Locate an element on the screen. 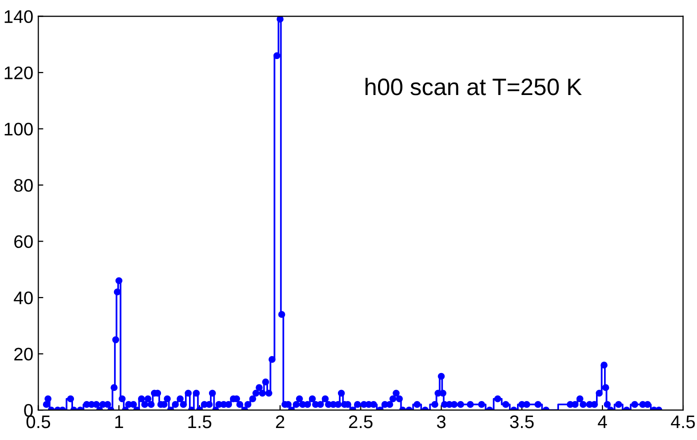 The height and width of the screenshot is (440, 697). x-tick-label: 2 is located at coordinates (280, 421).